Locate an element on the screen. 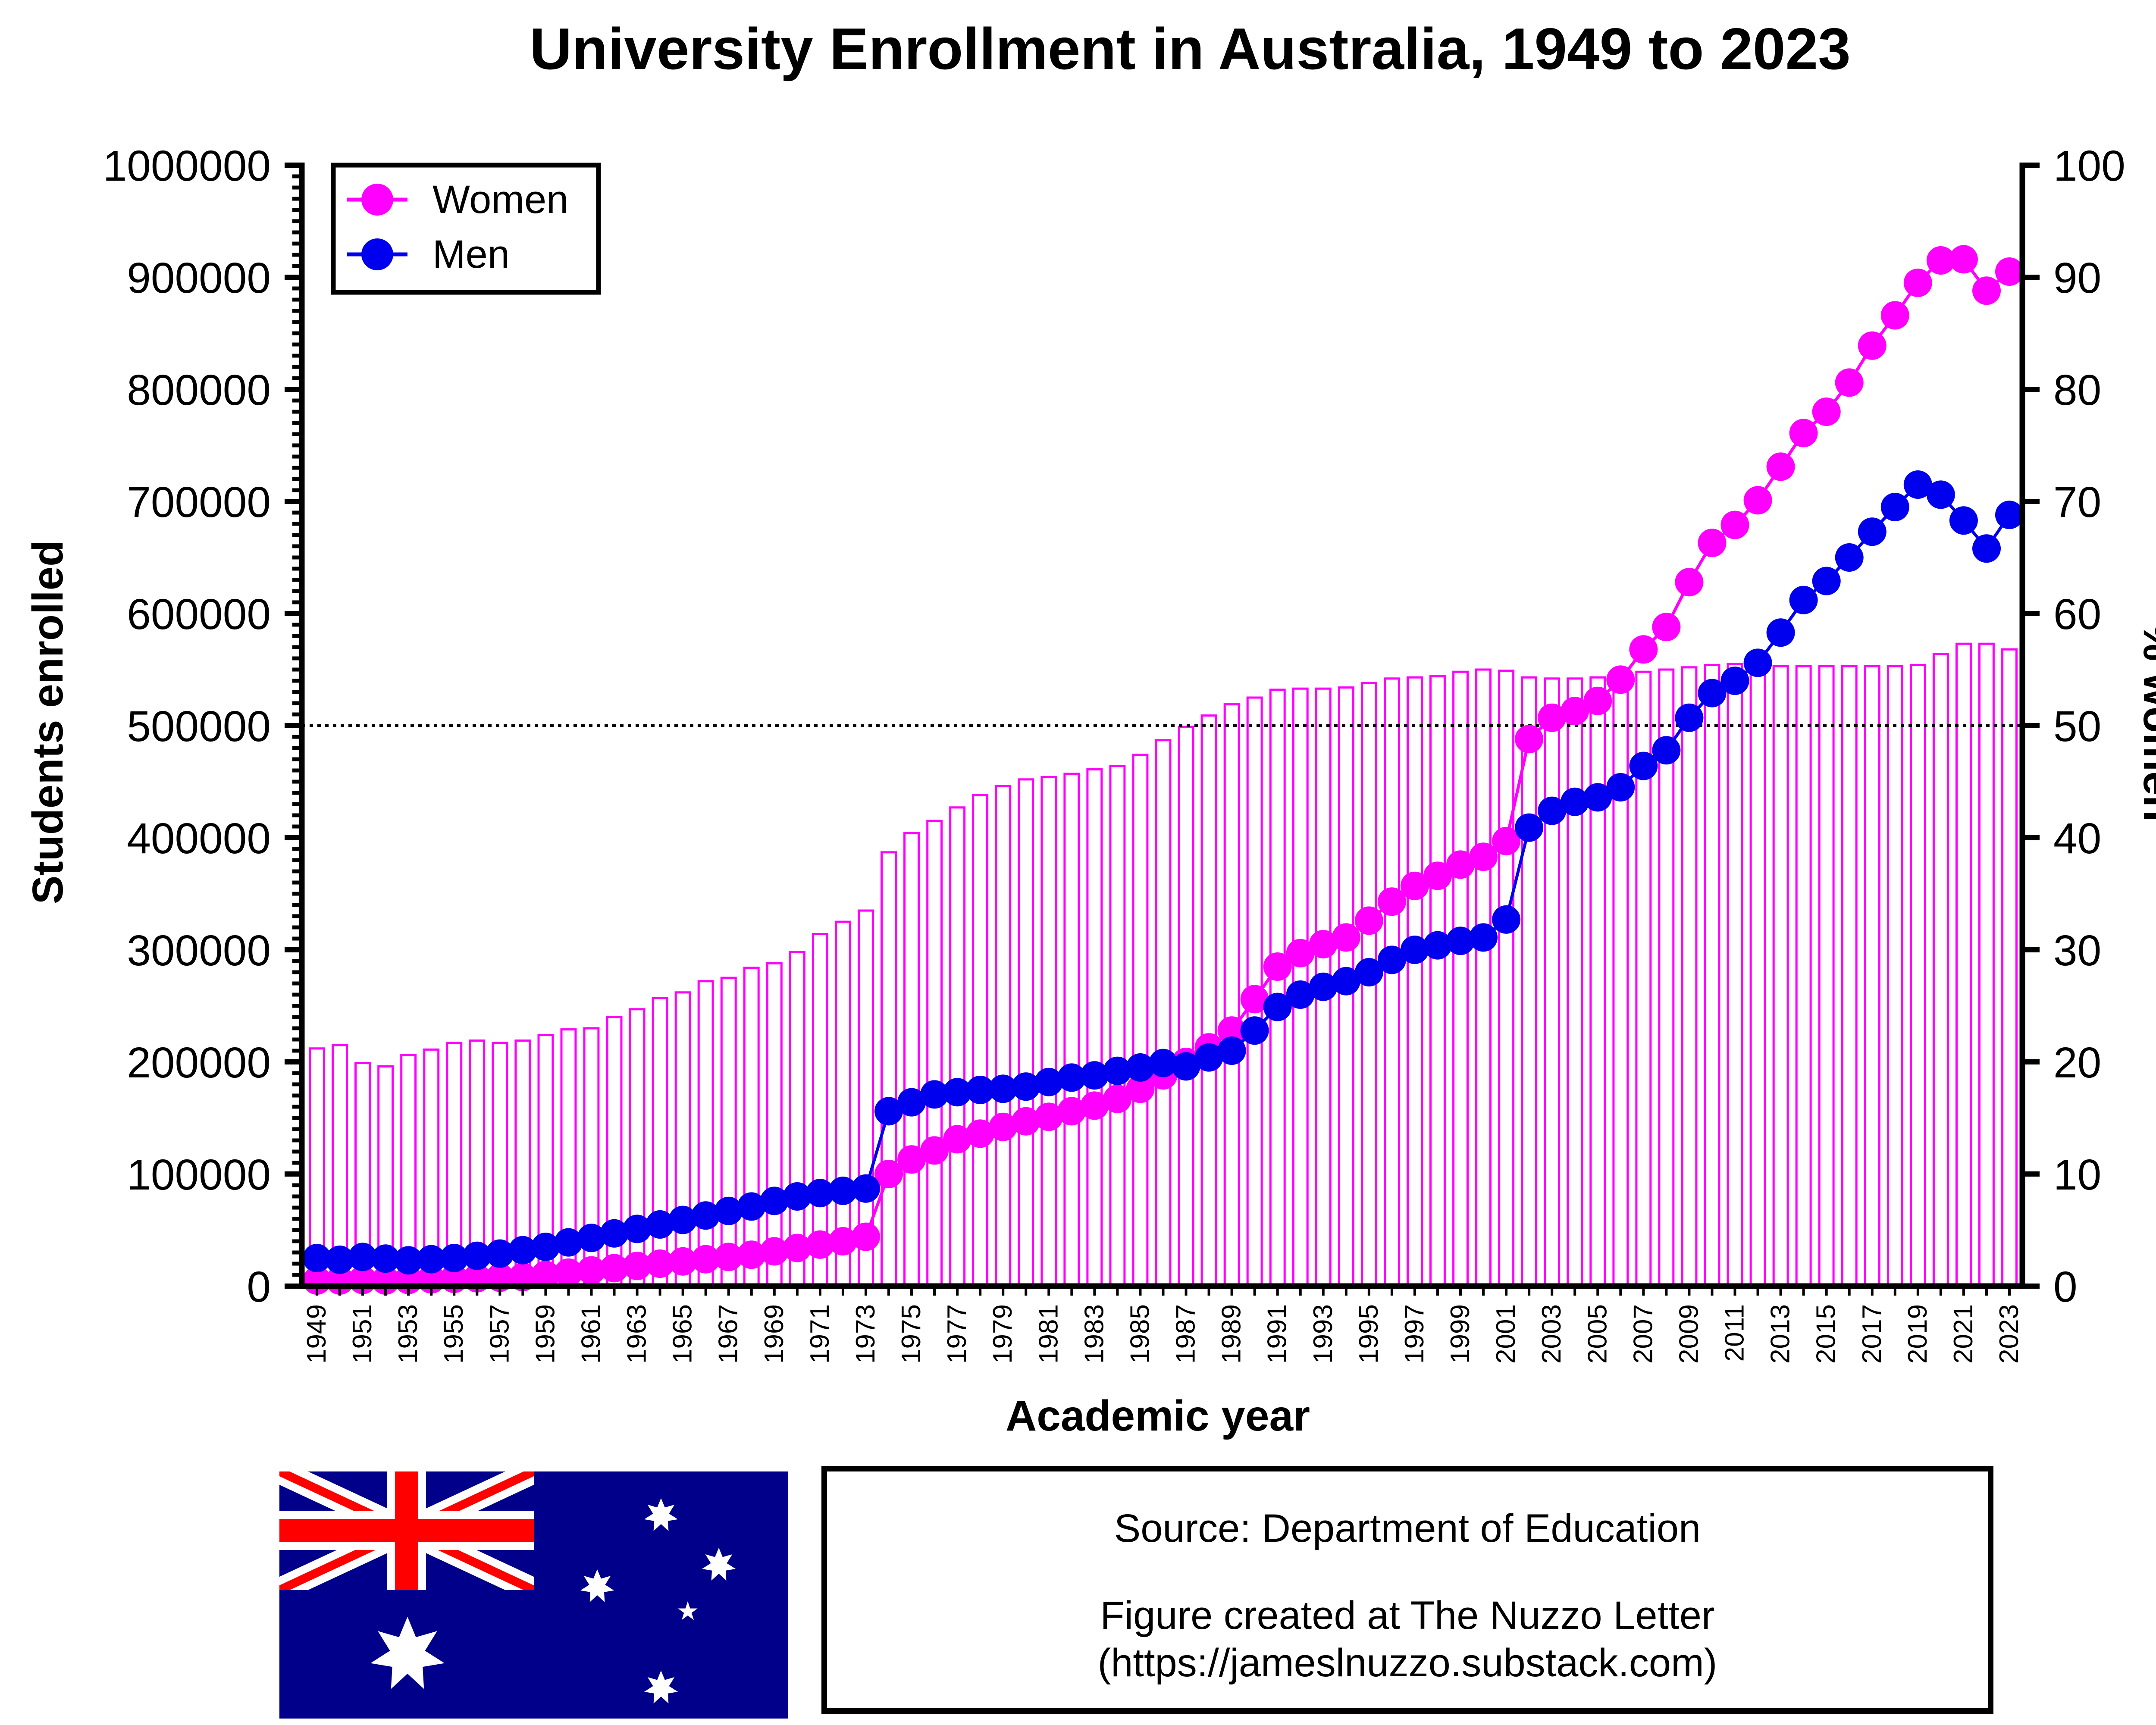 This screenshot has width=2156, height=1725. point-men-1989 is located at coordinates (1231, 1050).